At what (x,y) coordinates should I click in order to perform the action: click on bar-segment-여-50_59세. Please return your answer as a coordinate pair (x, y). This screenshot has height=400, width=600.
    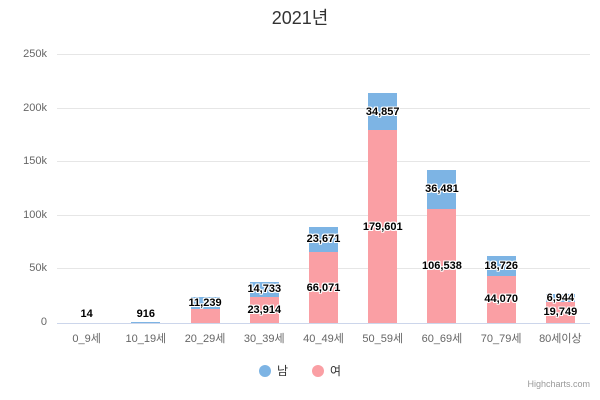
    Looking at the image, I should click on (383, 226).